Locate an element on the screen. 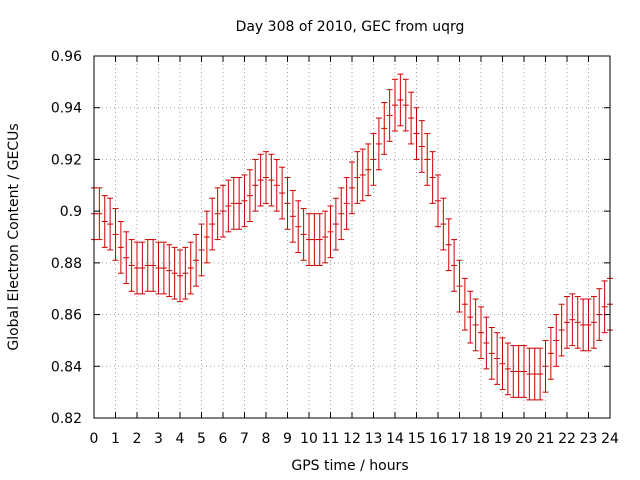 The width and height of the screenshot is (640, 480). x-tick-label: 15 is located at coordinates (417, 439).